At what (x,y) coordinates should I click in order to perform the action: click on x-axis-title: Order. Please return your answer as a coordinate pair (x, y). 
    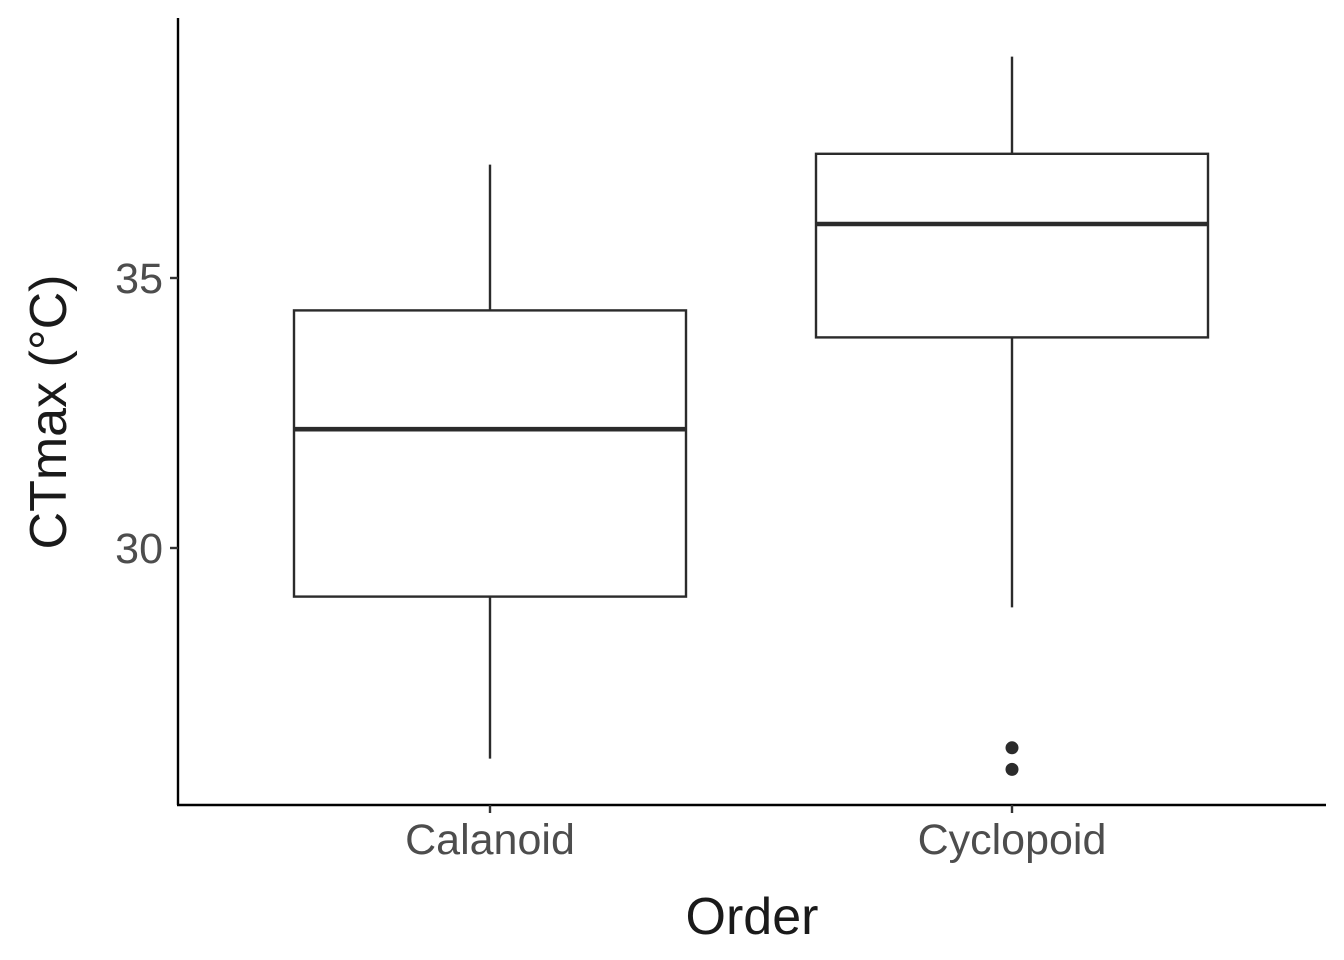
    Looking at the image, I should click on (752, 917).